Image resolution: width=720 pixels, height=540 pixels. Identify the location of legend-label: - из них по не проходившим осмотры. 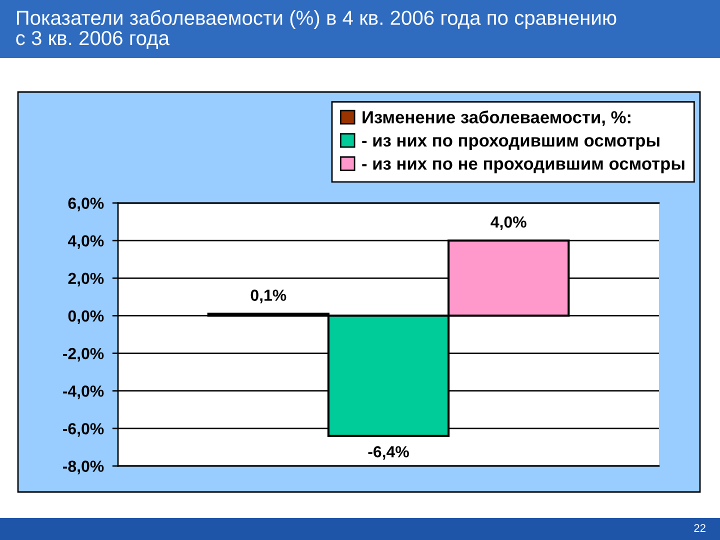
(523, 167).